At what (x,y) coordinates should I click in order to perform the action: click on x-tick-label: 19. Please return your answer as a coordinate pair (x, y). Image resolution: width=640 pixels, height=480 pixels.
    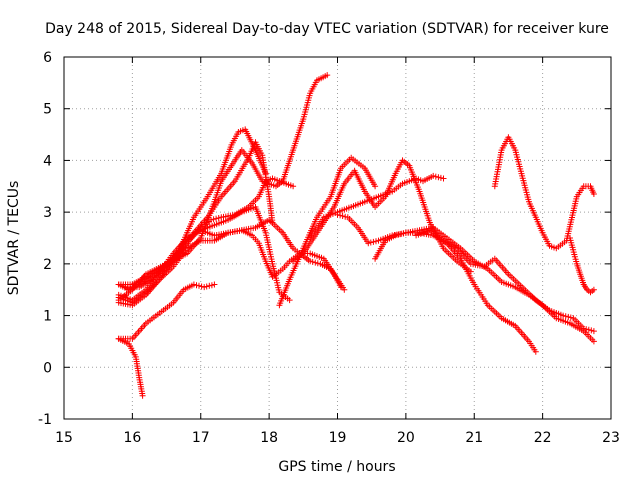
    Looking at the image, I should click on (338, 438).